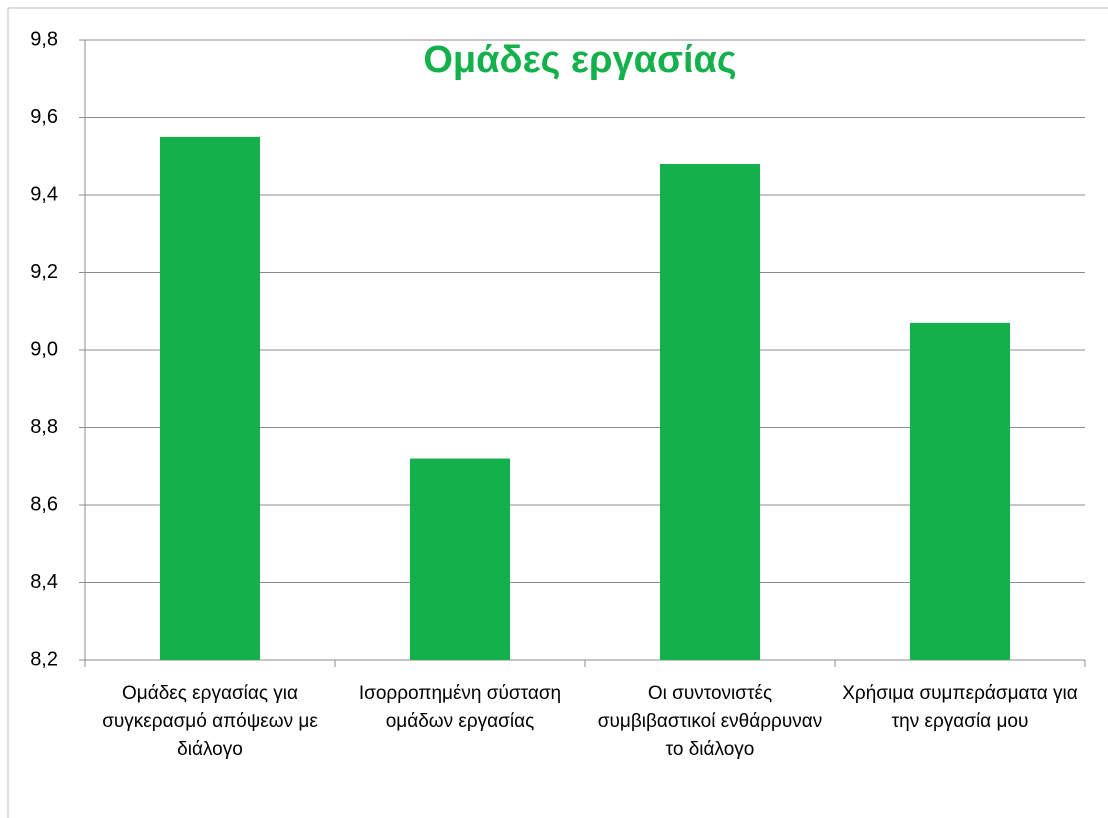  Describe the element at coordinates (44, 582) in the screenshot. I see `y-tick-label: 8,4` at that location.